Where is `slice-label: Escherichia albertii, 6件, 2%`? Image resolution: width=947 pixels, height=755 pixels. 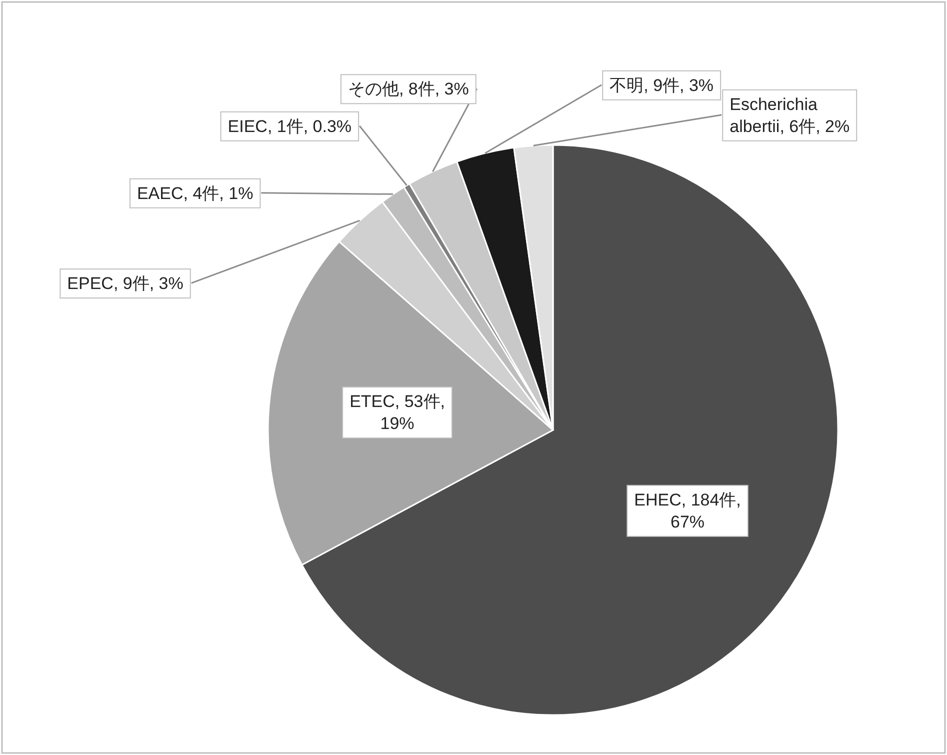
slice-label: Escherichia albertii, 6件, 2% is located at coordinates (790, 115).